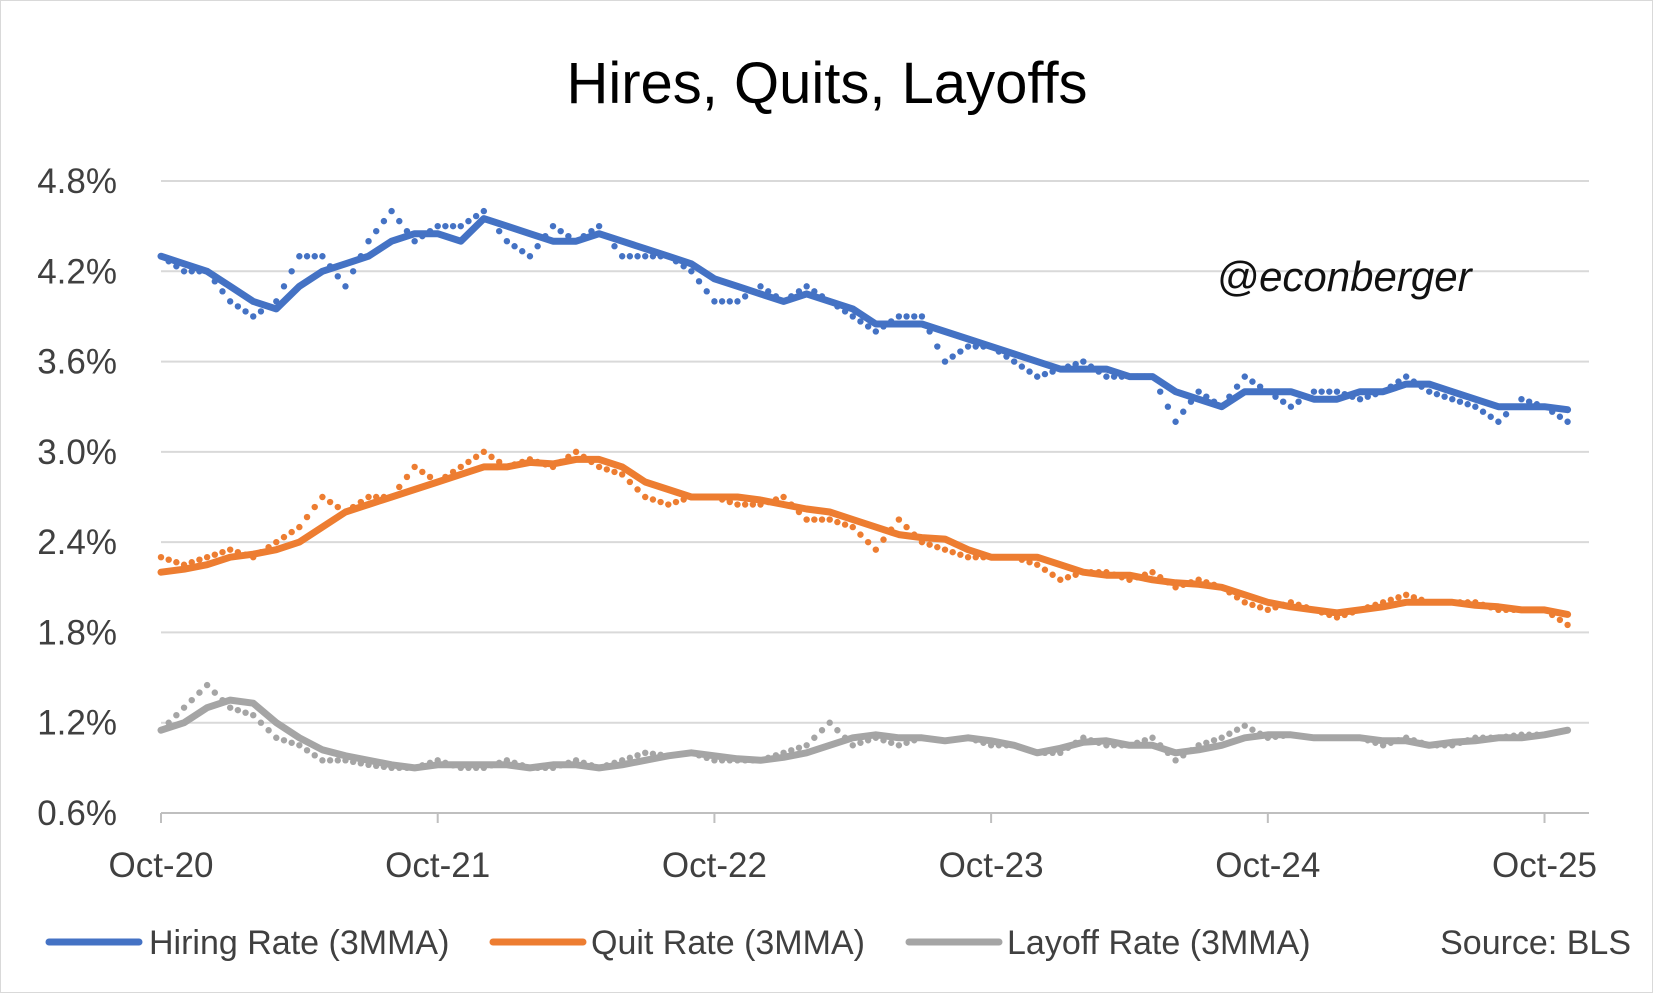 The width and height of the screenshot is (1653, 994). I want to click on y-tick-label: 2.4%, so click(77, 542).